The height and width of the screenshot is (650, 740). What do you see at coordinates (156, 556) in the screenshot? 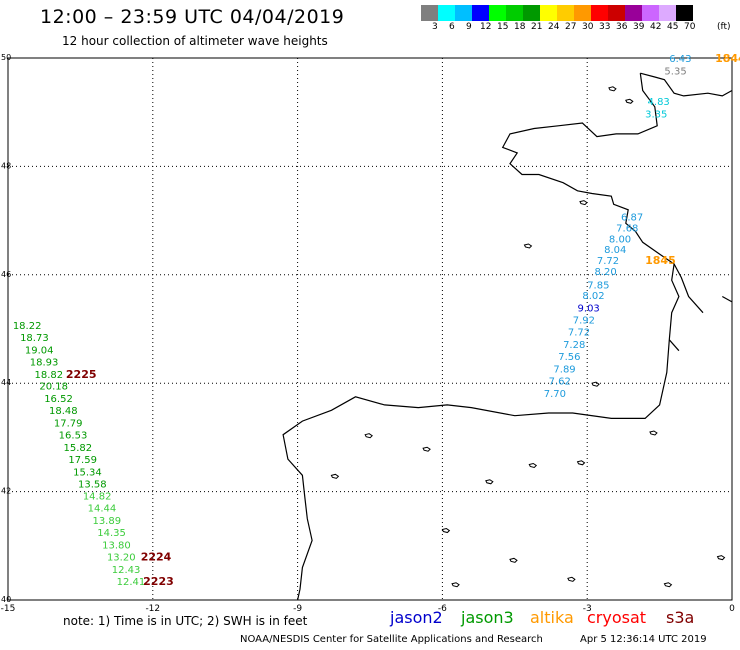
I see `pass-time-label: 2224` at bounding box center [156, 556].